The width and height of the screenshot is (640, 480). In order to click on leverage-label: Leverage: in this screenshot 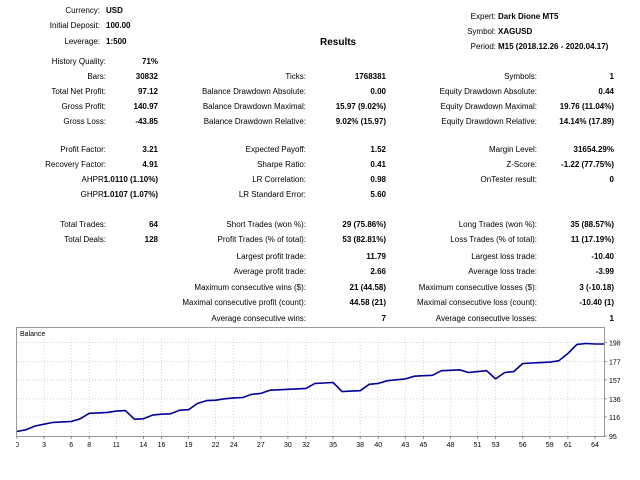, I will do `click(82, 41)`.